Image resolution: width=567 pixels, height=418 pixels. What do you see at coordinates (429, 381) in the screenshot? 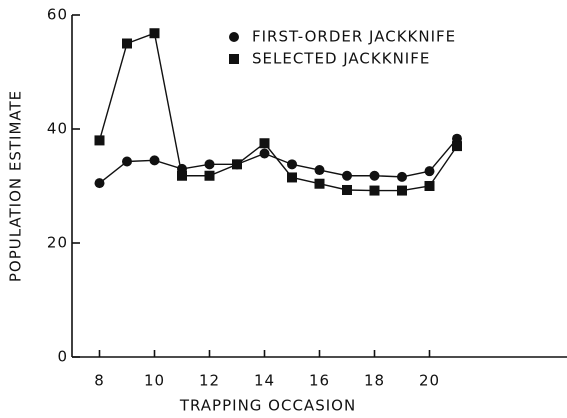
I see `x-tick-label: 20` at bounding box center [429, 381].